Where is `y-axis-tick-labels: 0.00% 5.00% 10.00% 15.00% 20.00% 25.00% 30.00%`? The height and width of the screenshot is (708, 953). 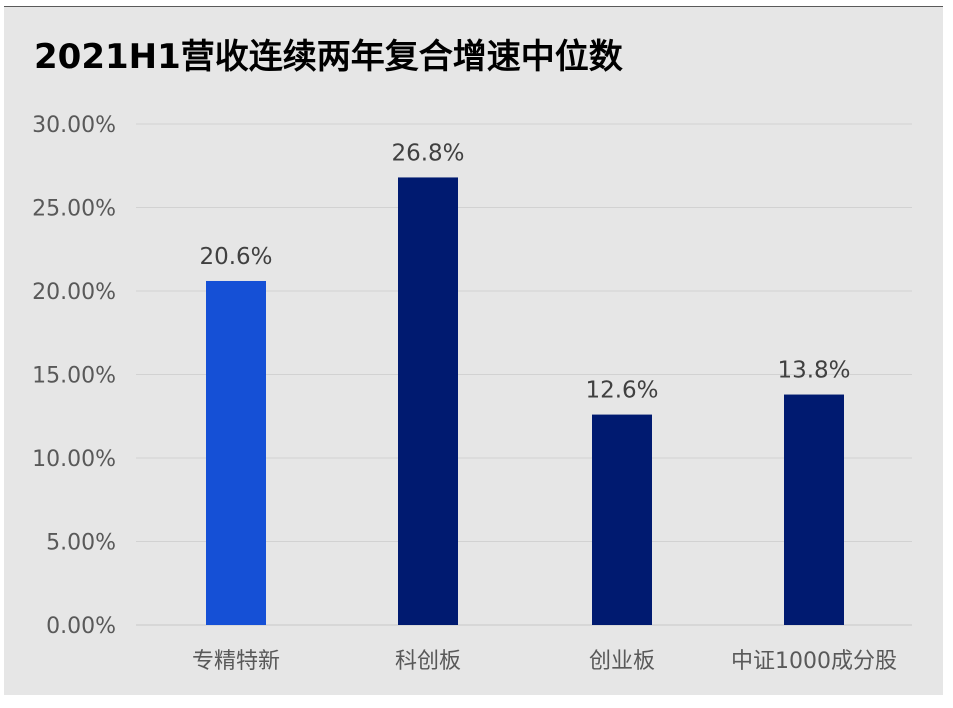 y-axis-tick-labels: 0.00% 5.00% 10.00% 15.00% 20.00% 25.00% 30.00% is located at coordinates (74, 376).